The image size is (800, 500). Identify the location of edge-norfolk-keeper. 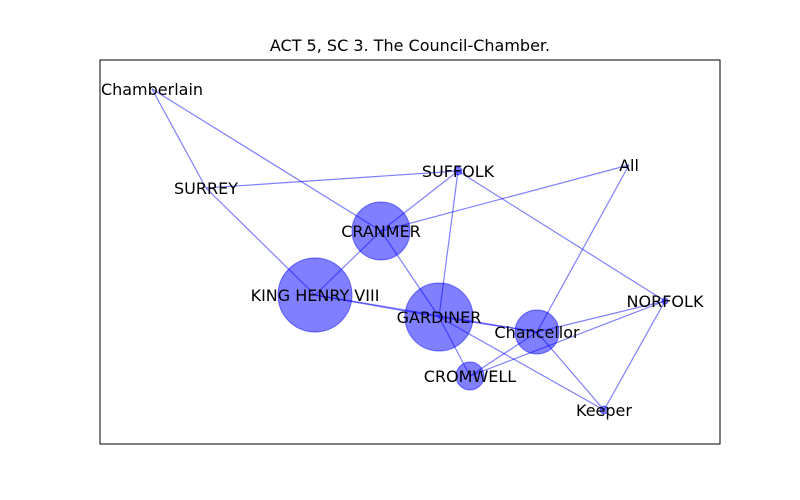
(634, 355).